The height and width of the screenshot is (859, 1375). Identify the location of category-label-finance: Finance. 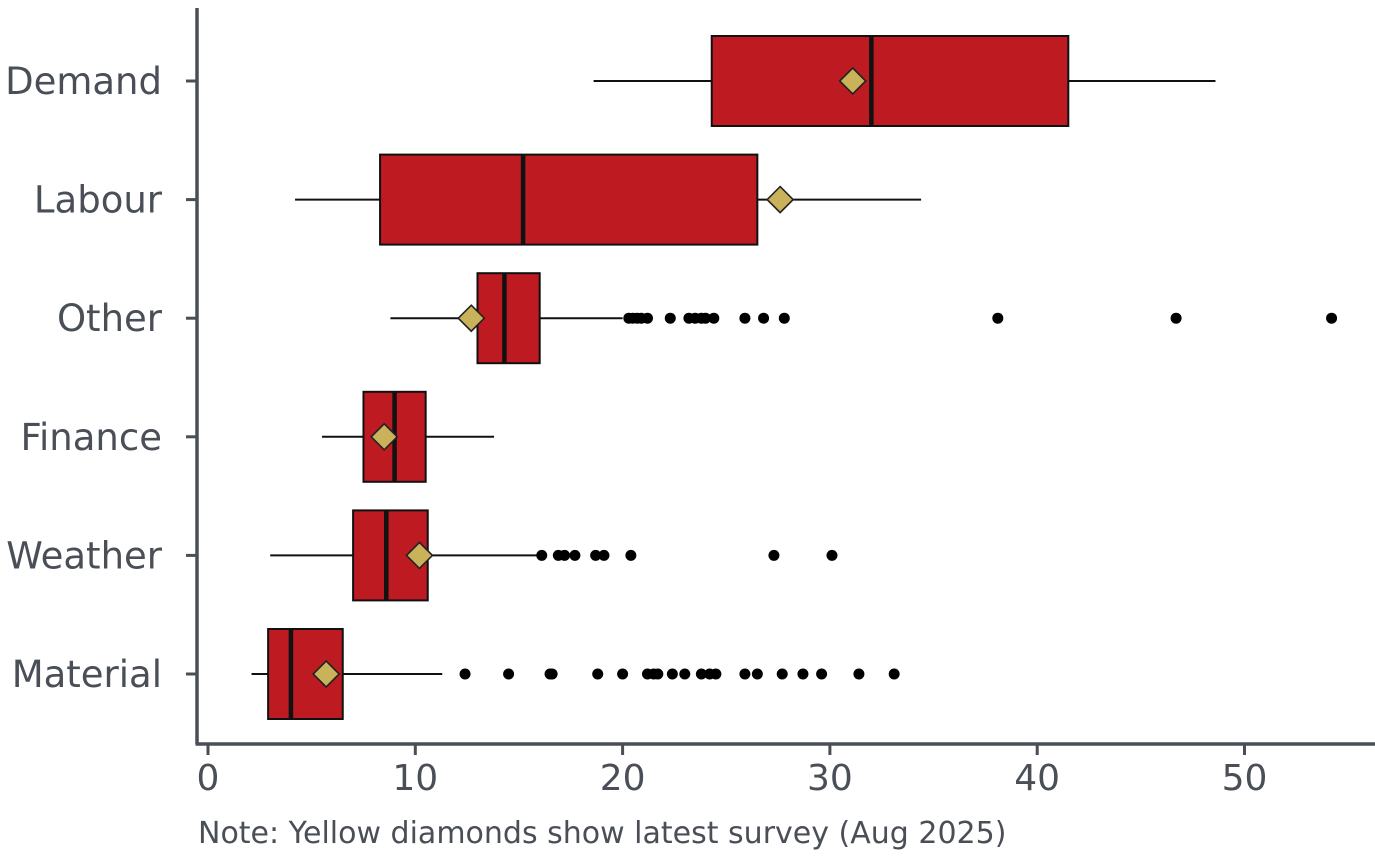
(91, 437).